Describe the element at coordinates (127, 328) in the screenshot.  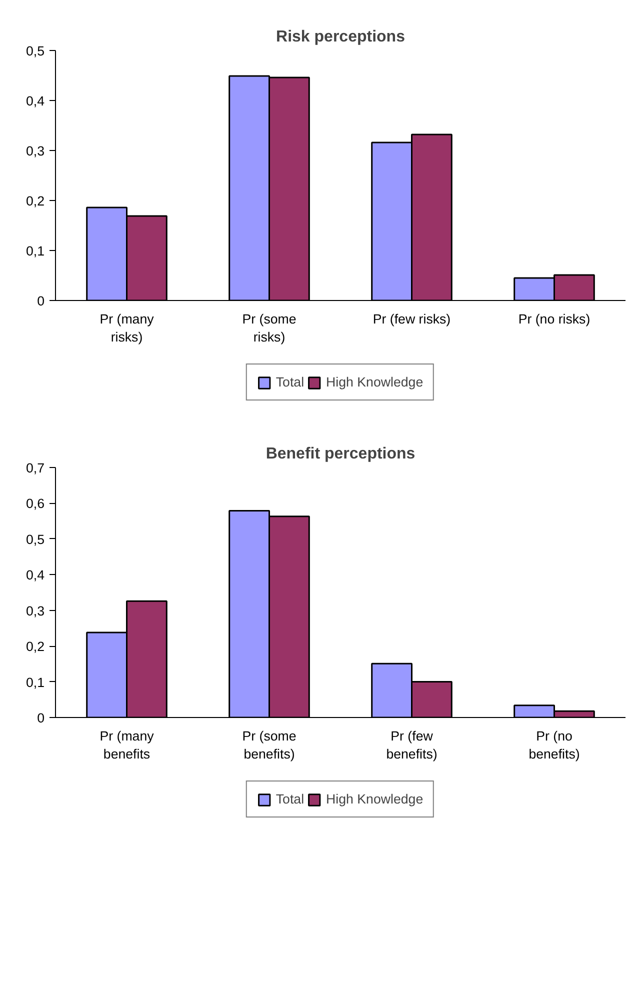
I see `x-tick-label: Pr (many risks)` at that location.